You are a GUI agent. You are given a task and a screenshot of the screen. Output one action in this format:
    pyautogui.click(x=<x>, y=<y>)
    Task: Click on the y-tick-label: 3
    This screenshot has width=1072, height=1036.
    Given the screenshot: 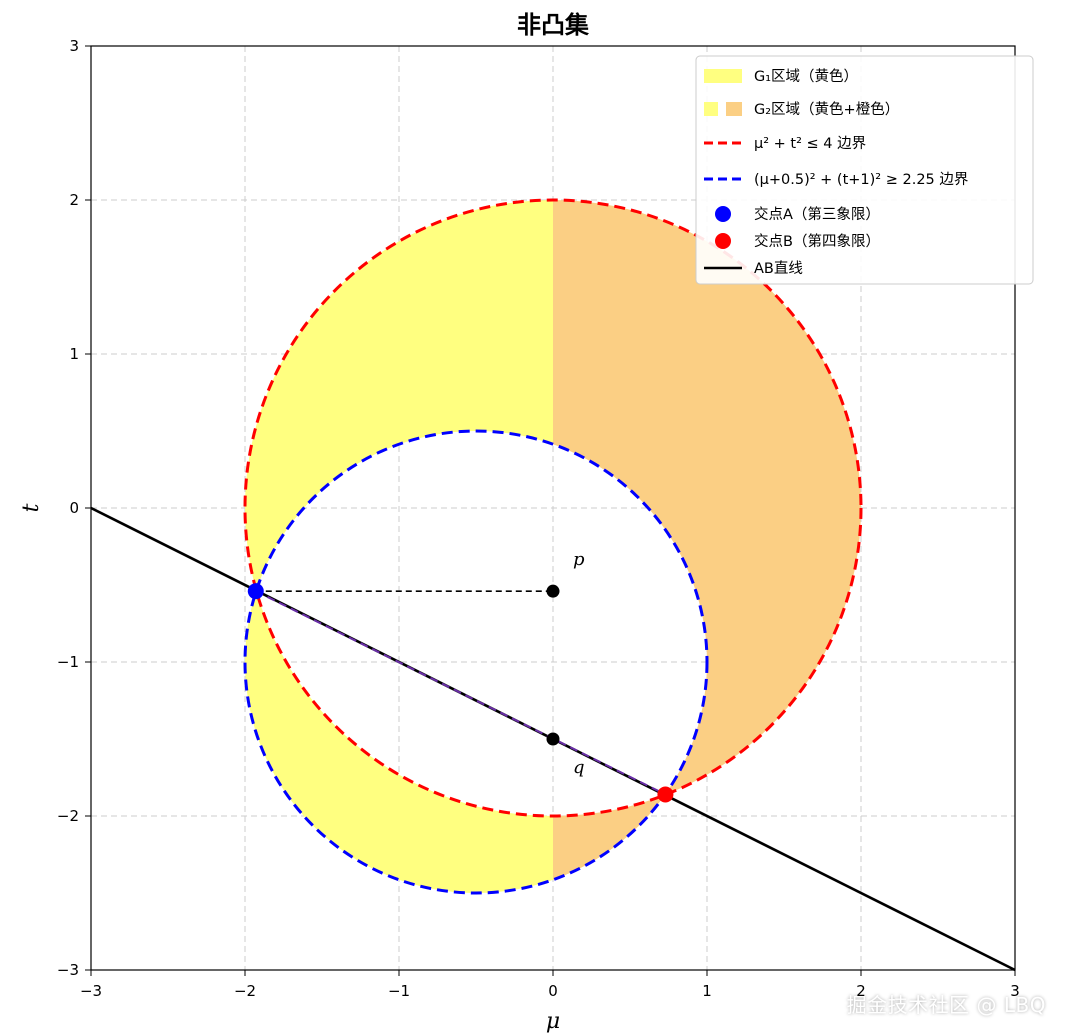 What is the action you would take?
    pyautogui.click(x=74, y=46)
    